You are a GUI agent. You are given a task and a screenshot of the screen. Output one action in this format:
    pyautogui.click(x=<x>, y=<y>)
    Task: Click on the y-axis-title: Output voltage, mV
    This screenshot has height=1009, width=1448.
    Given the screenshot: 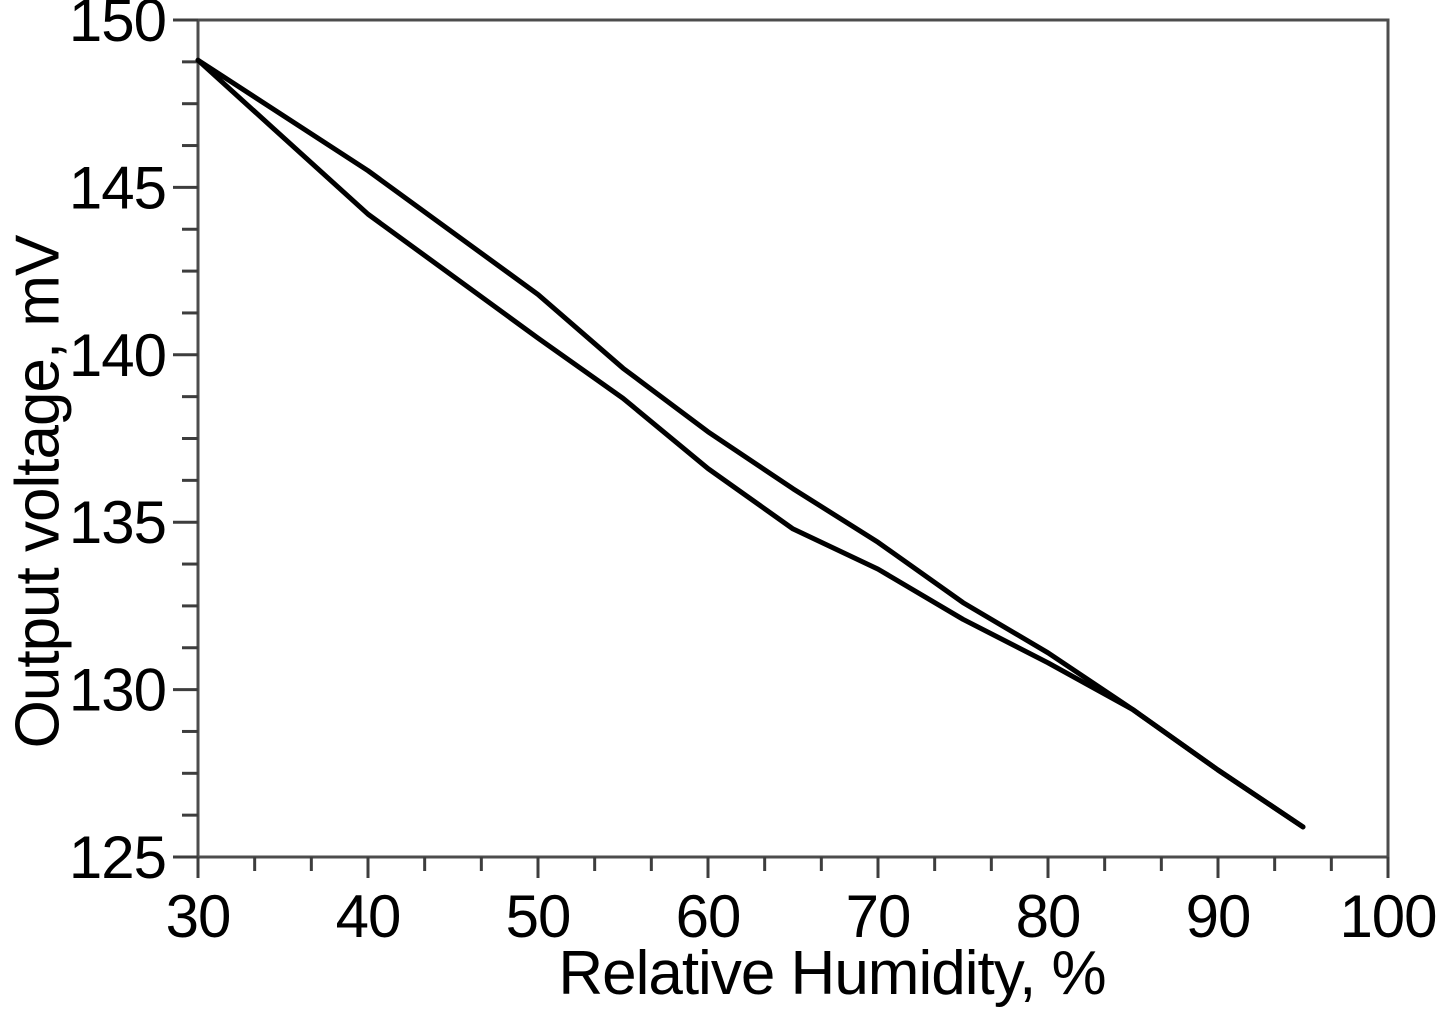 What is the action you would take?
    pyautogui.click(x=38, y=492)
    